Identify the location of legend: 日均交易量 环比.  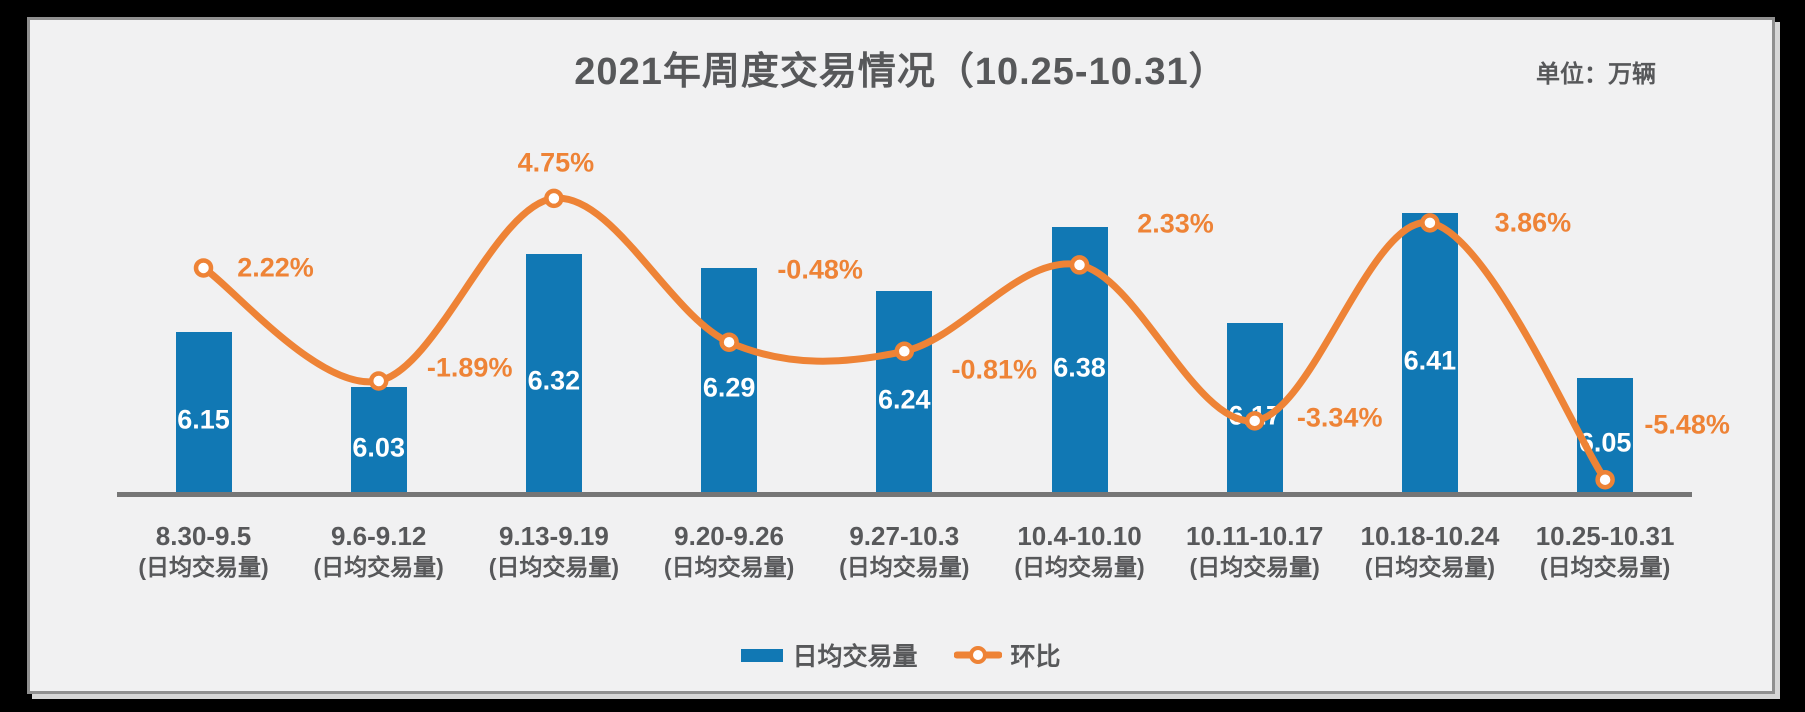
(901, 655).